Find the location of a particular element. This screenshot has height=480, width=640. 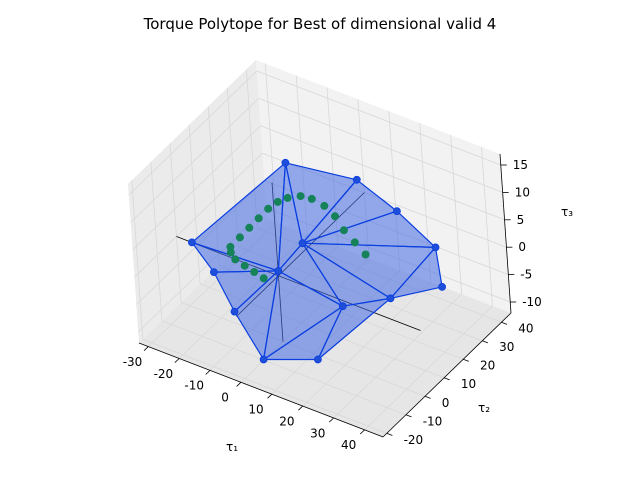

z-tick-label: 0 is located at coordinates (522, 247).